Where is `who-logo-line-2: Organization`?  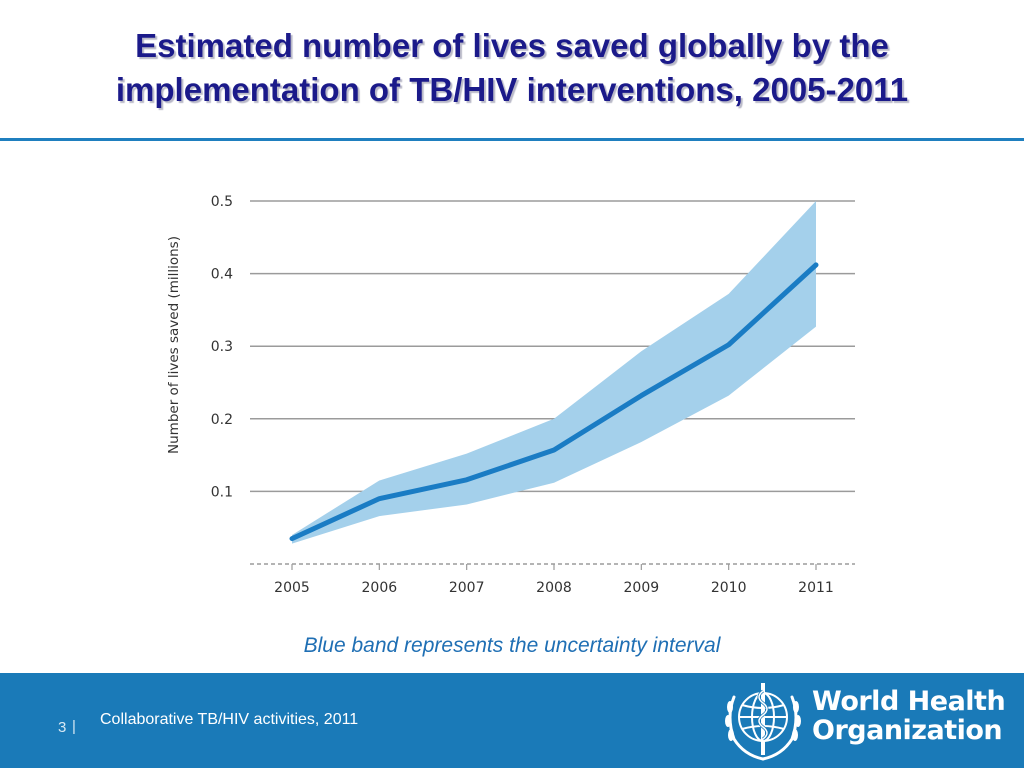
who-logo-line-2: Organization is located at coordinates (907, 730).